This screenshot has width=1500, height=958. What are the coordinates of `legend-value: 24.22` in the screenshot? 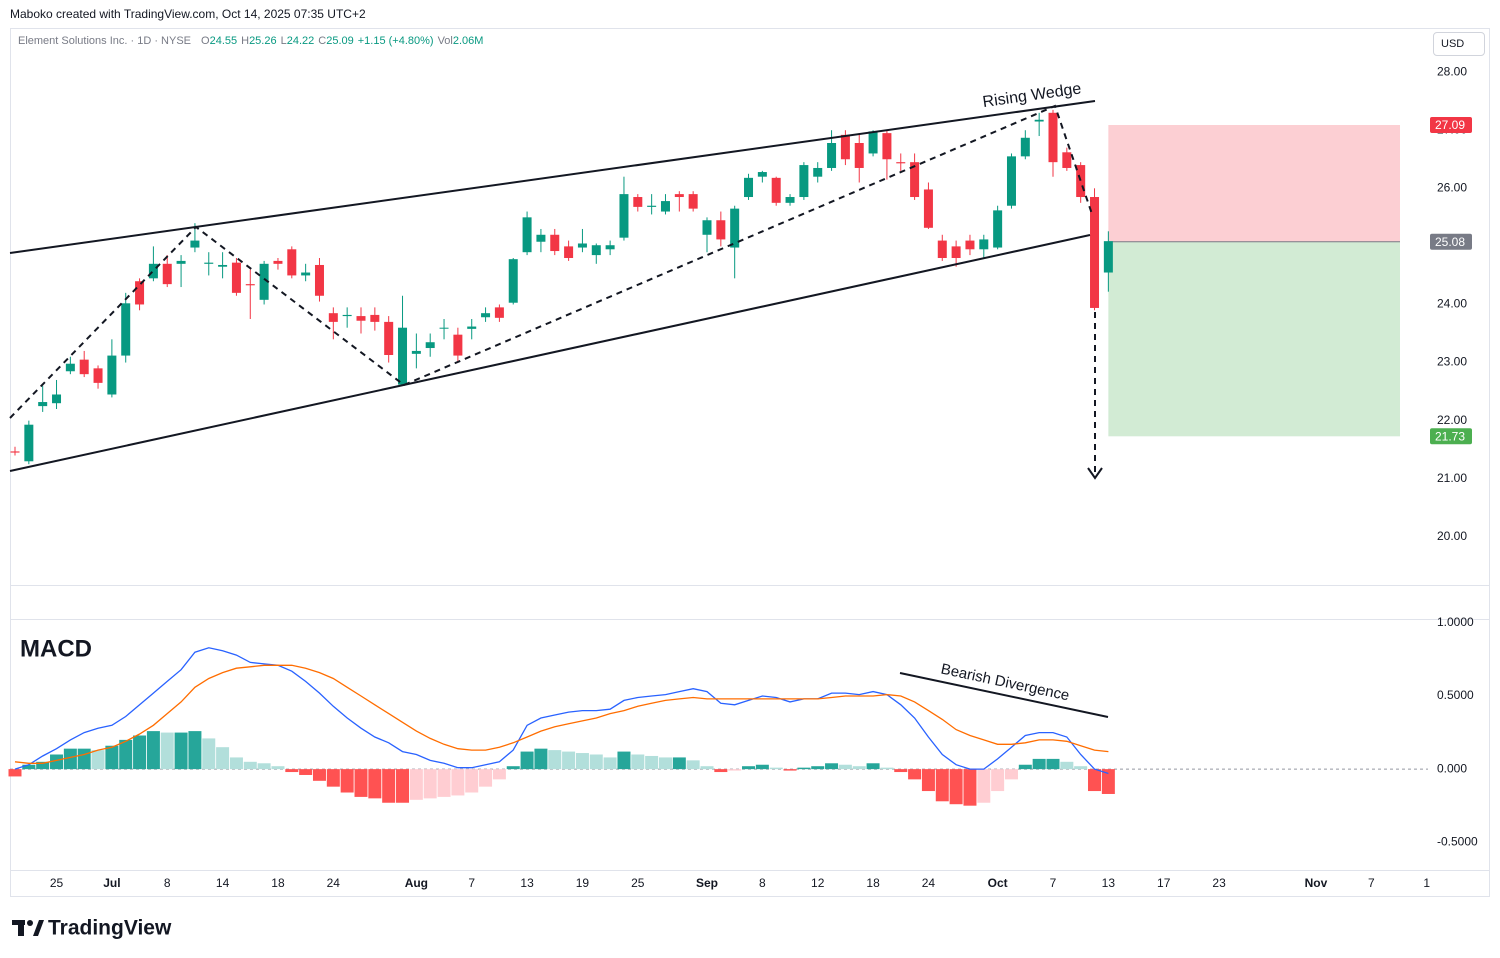 It's located at (300, 41).